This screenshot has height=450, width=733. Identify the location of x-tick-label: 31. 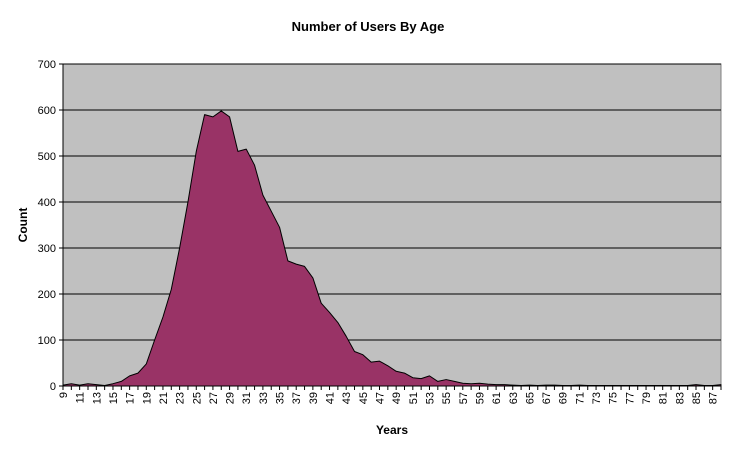
(247, 398).